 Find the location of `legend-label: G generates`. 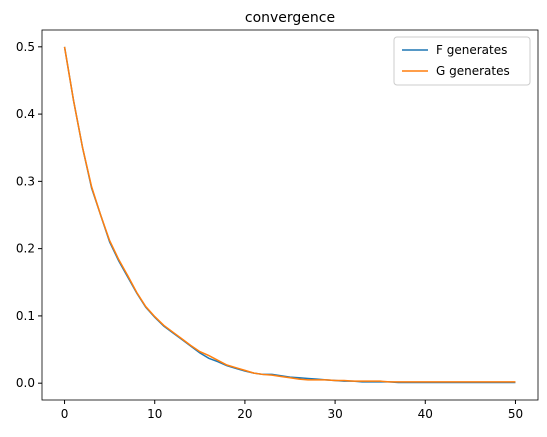

legend-label: G generates is located at coordinates (473, 71).